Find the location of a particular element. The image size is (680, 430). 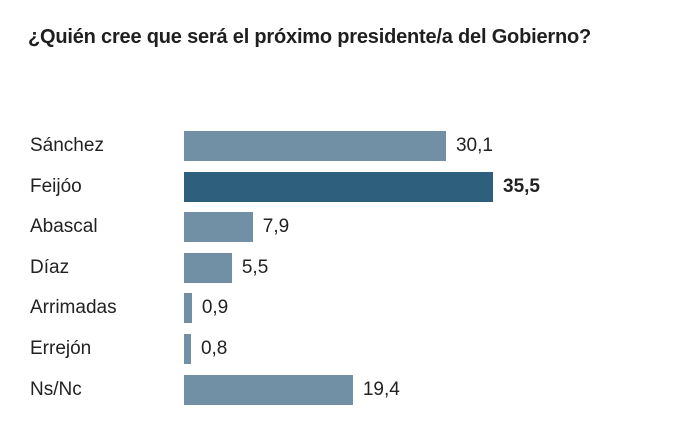

value-label: 5,5 is located at coordinates (255, 267).